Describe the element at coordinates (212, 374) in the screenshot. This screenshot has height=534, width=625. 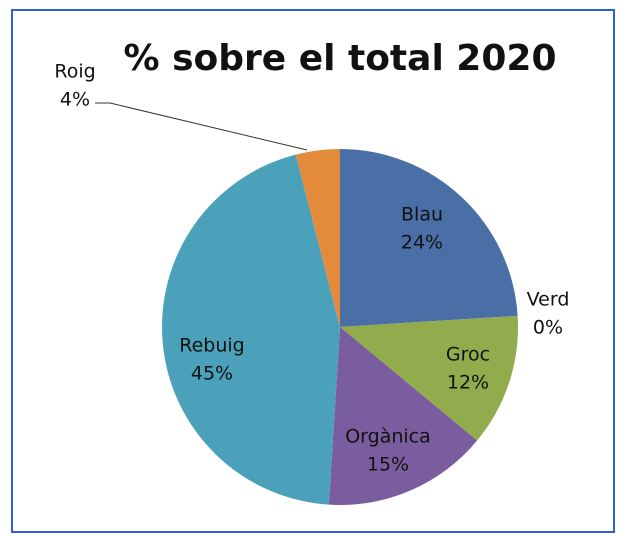
I see `slice-value: 45%` at that location.